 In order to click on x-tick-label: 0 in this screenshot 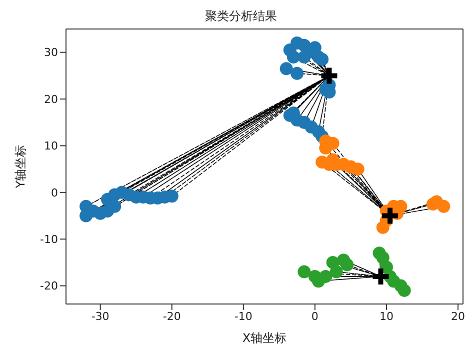, I will do `click(314, 316)`.